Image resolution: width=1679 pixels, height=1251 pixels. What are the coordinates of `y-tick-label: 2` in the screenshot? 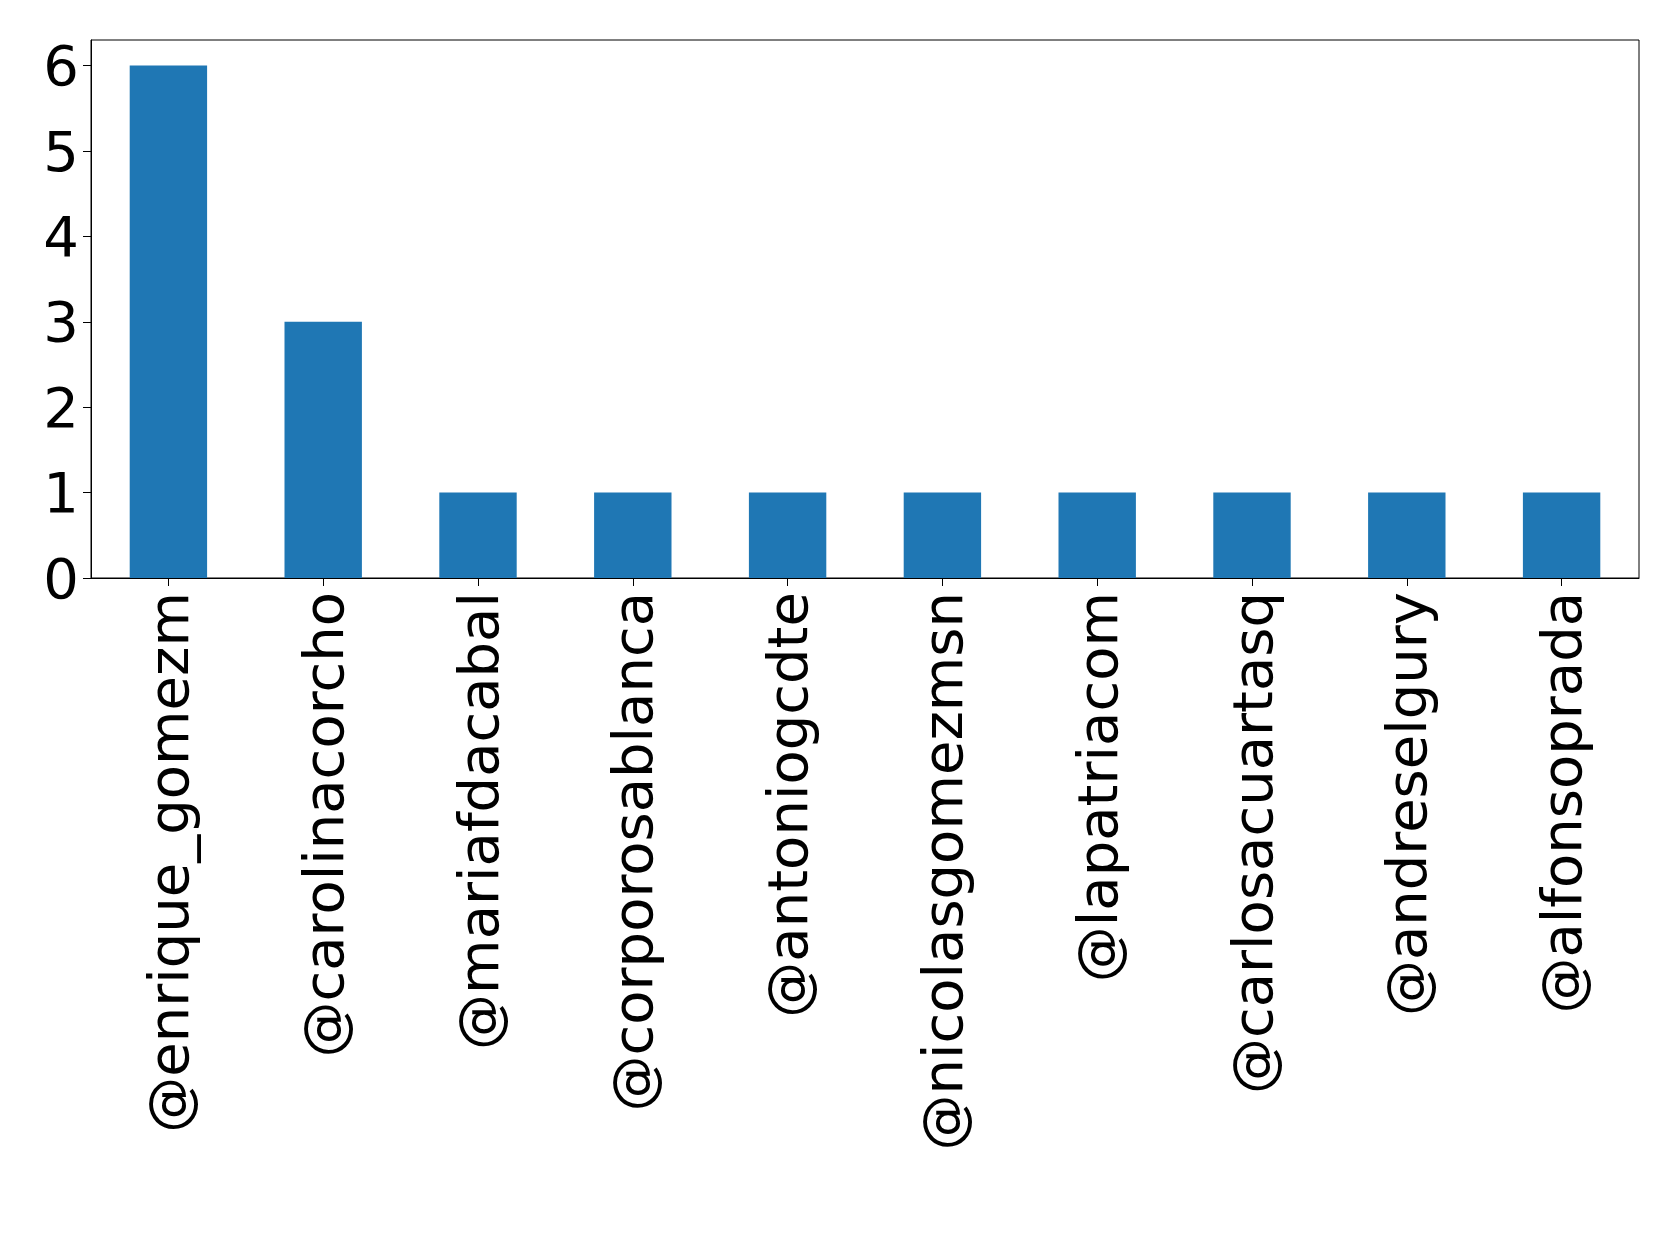 It's located at (61, 407).